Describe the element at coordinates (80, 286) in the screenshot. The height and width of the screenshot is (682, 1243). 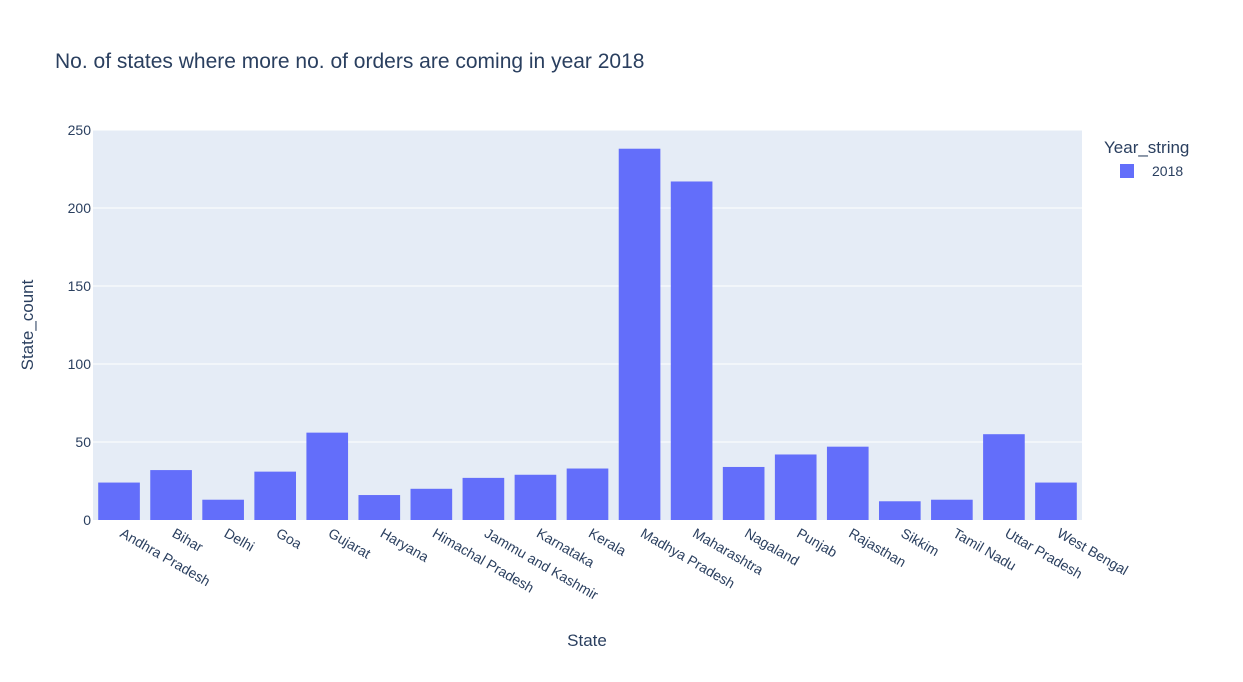
I see `y-tick-label: 150` at that location.